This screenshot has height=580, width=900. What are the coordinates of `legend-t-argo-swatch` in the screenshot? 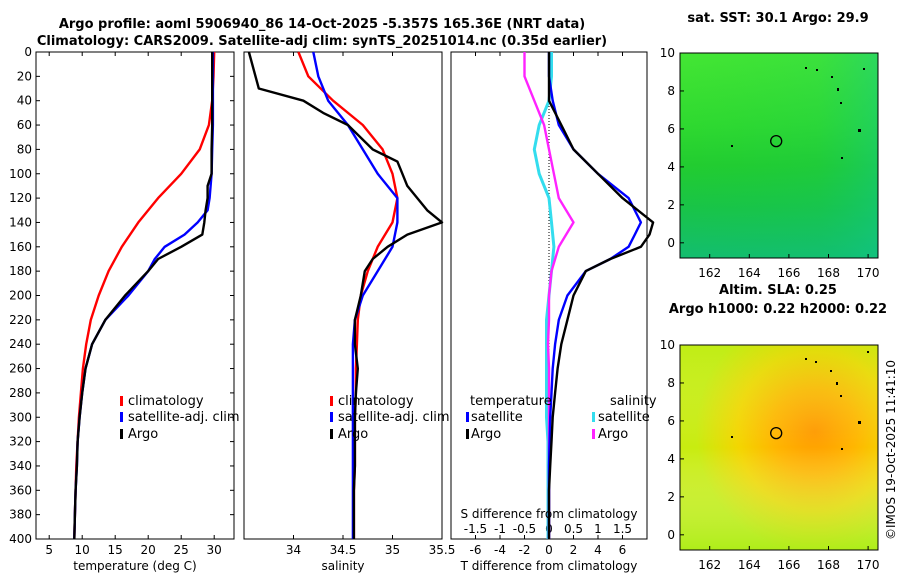 It's located at (467, 434).